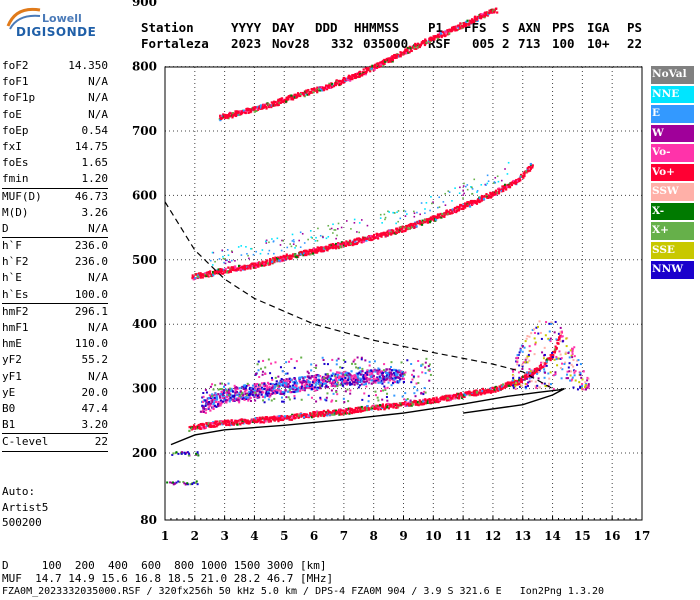 The image size is (700, 600). I want to click on legend-item: X+, so click(672, 231).